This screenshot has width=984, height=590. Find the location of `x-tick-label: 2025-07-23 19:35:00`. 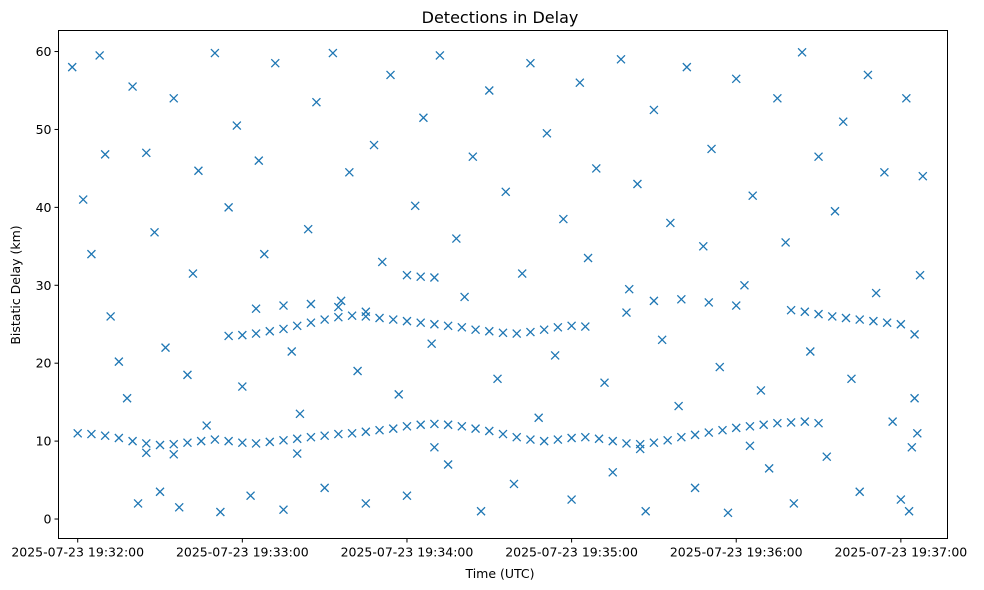

x-tick-label: 2025-07-23 19:35:00 is located at coordinates (571, 552).